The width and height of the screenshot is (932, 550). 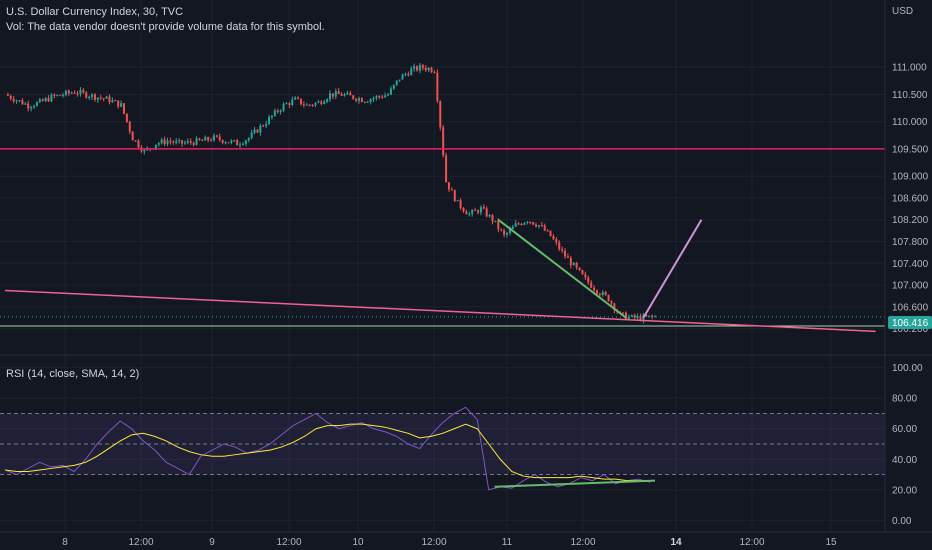 I want to click on time-axis: 8 12:00 9 12:00 10 12:00 11 12:00 14 12:00 15, so click(x=449, y=542).